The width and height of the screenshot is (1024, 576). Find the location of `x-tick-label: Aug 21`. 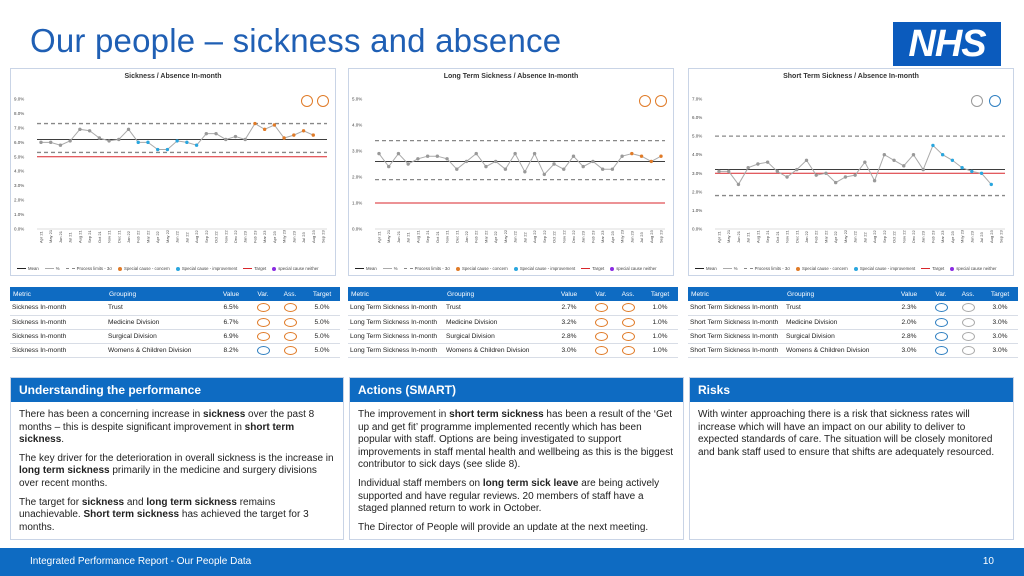

x-tick-label: Aug 21 is located at coordinates (417, 236).